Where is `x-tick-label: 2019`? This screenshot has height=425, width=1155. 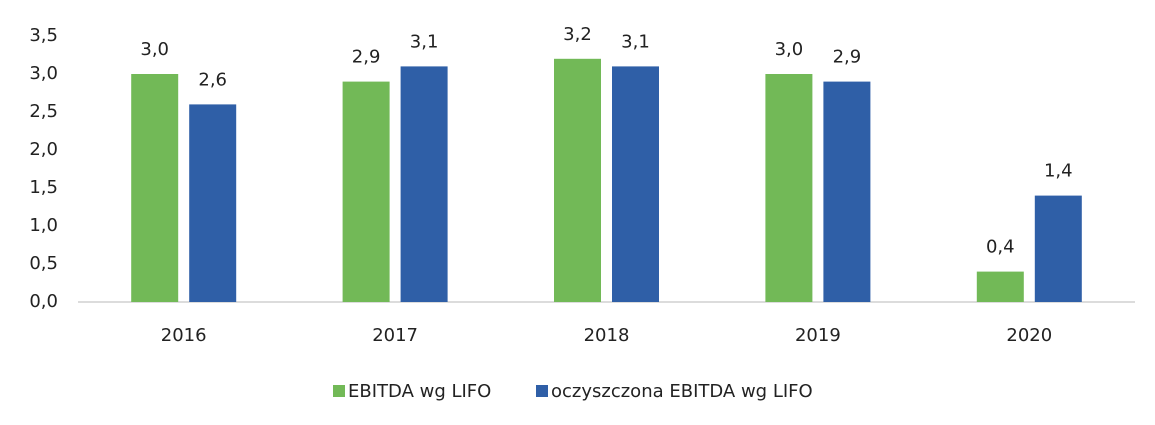
x-tick-label: 2019 is located at coordinates (818, 335).